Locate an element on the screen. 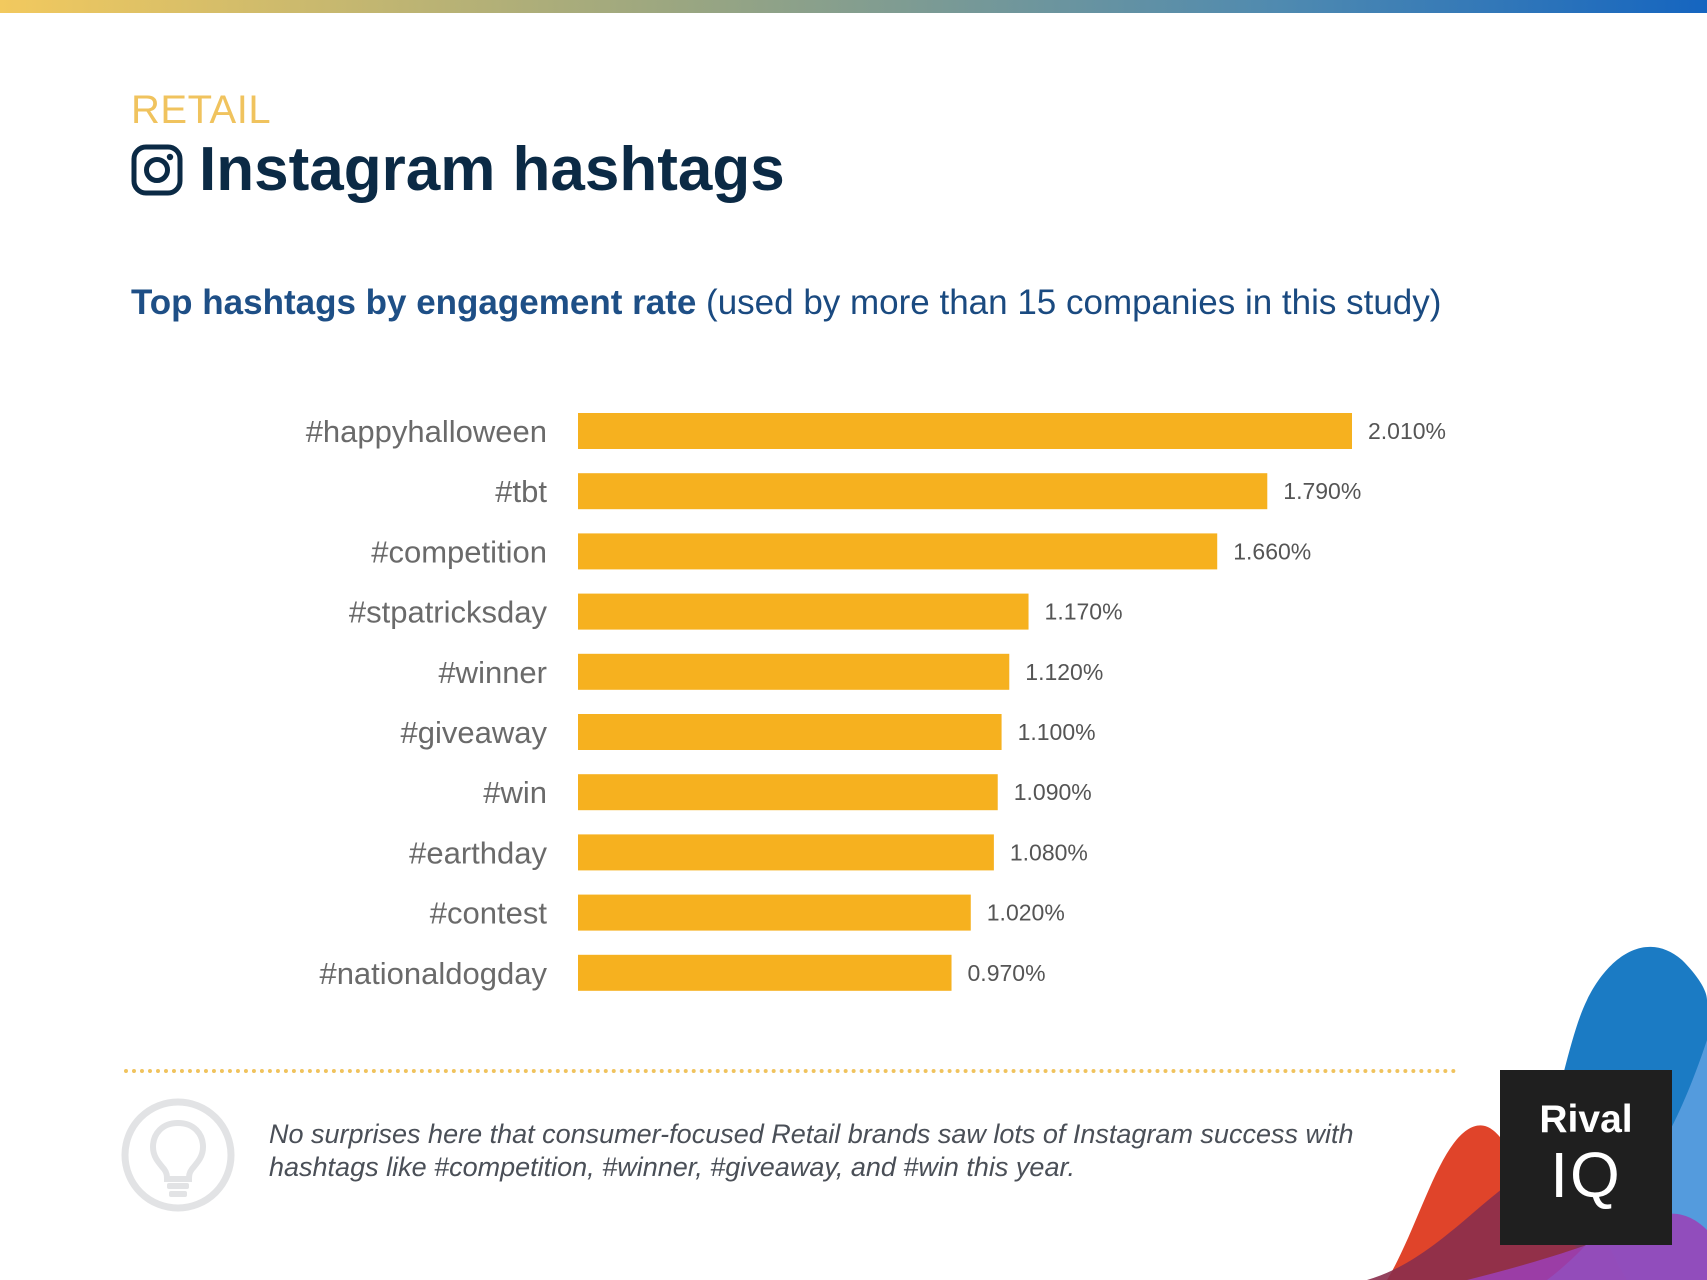 This screenshot has height=1280, width=1707. page-title: Instagram hashtags is located at coordinates (492, 169).